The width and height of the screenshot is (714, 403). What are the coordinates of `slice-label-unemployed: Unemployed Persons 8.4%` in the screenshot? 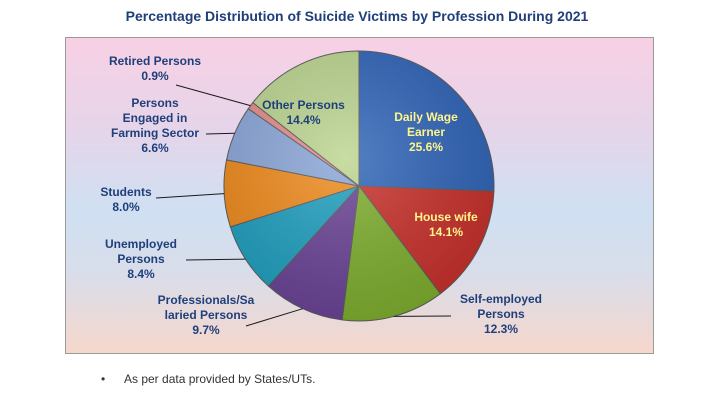 It's located at (140, 259).